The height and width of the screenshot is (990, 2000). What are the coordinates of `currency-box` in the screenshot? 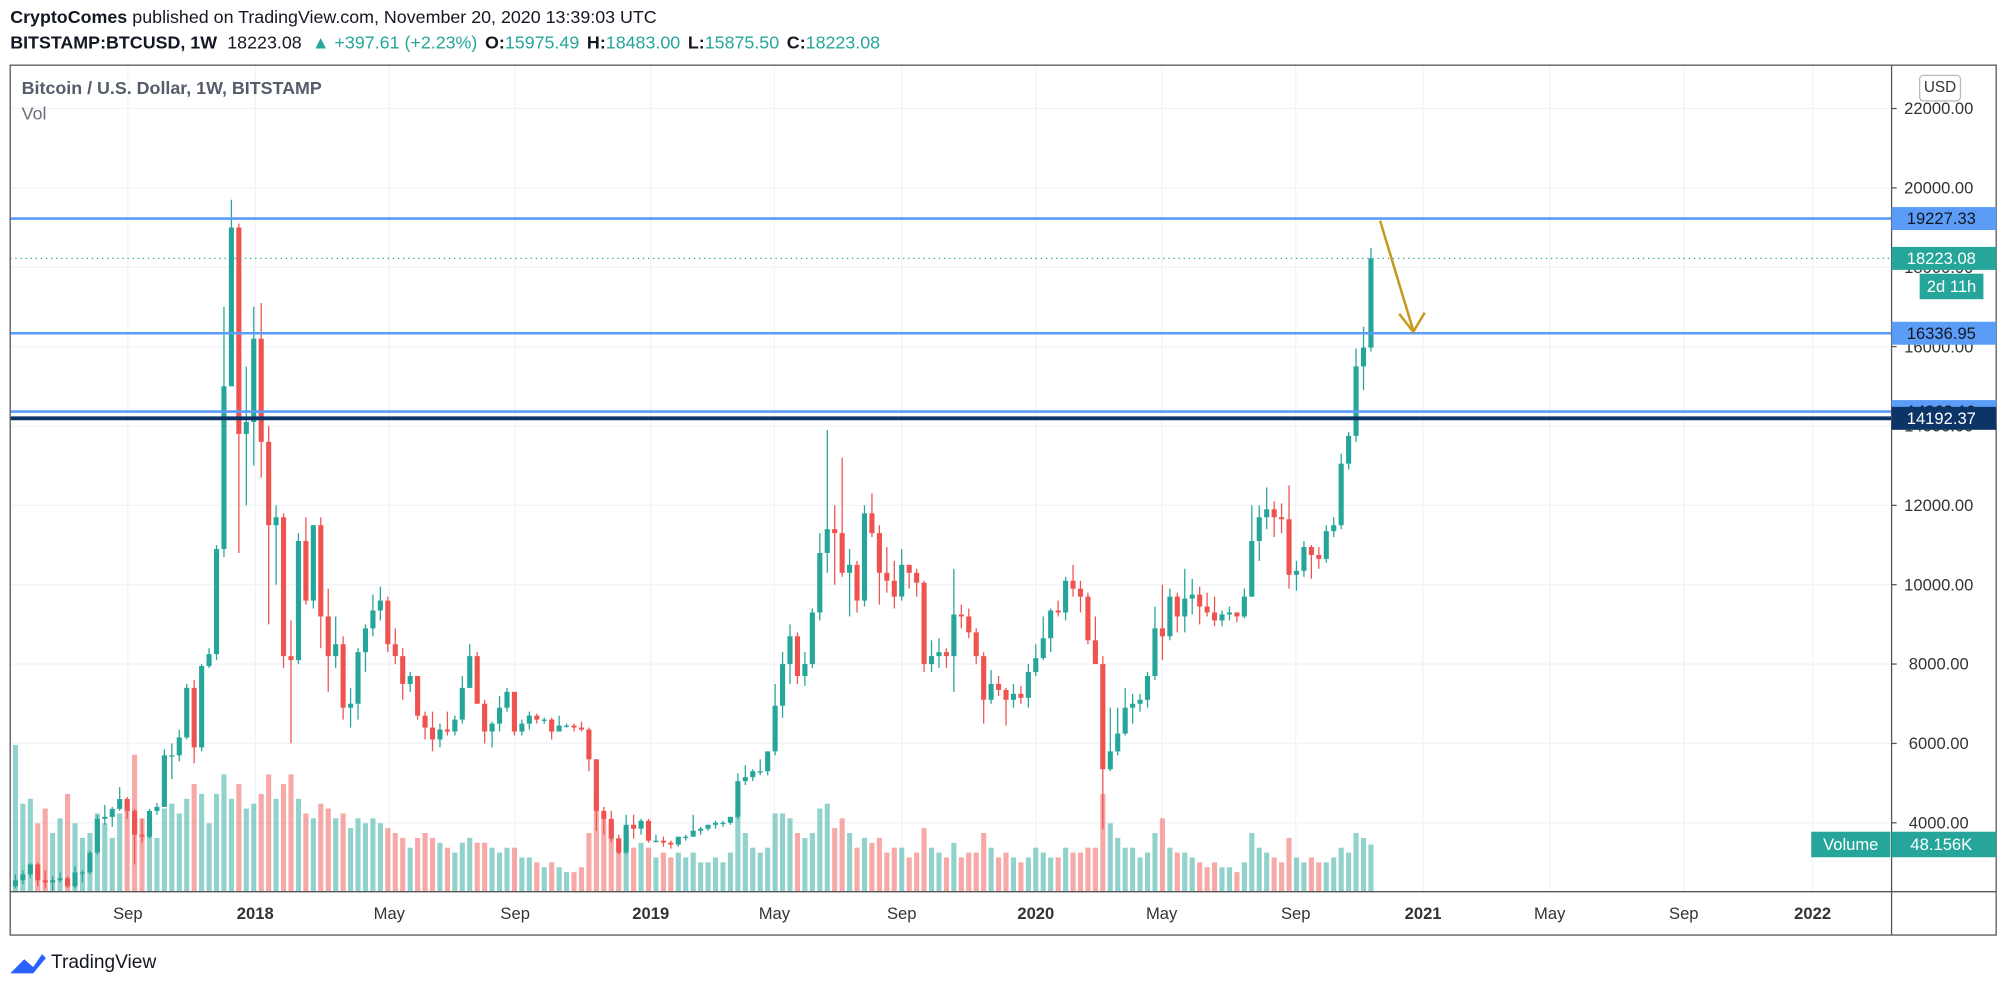 It's located at (1940, 88).